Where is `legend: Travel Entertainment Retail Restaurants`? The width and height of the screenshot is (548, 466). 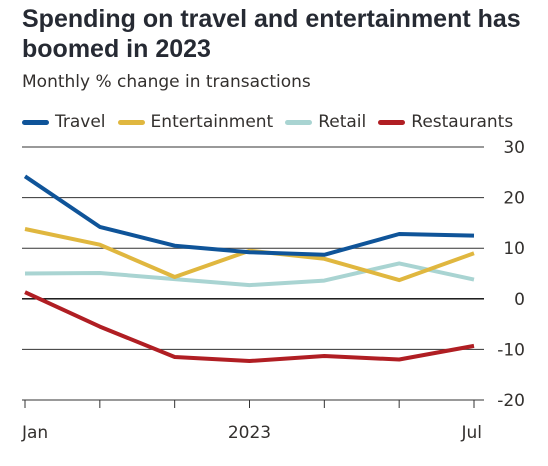
legend: Travel Entertainment Retail Restaurants is located at coordinates (267, 122).